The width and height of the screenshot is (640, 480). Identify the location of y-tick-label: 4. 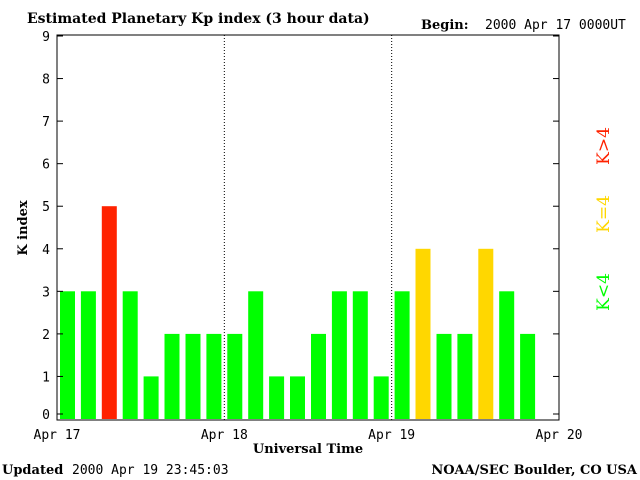
(46, 250).